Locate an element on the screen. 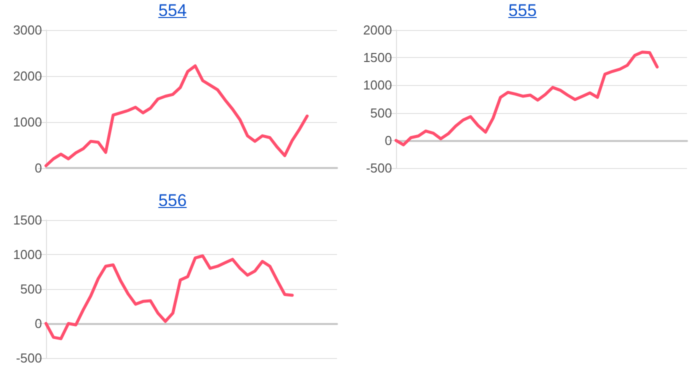  chart-title: 555 is located at coordinates (522, 11).